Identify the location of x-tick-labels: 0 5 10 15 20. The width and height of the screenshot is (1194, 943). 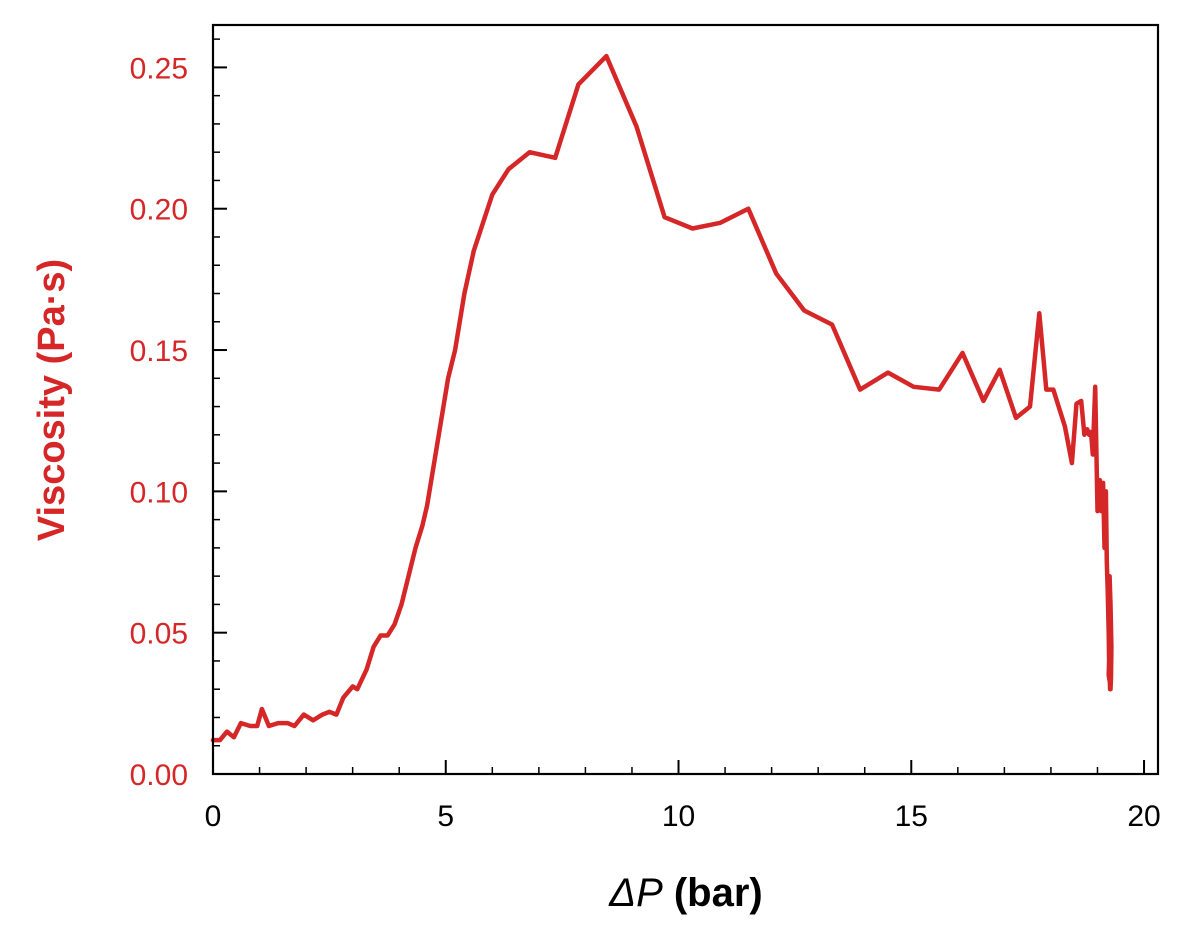
(683, 816).